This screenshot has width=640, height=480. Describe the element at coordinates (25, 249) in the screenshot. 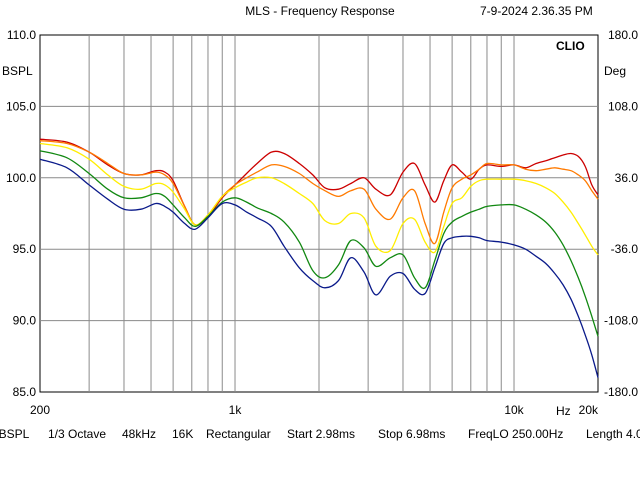

I see `y-tick-label: 95.0` at that location.